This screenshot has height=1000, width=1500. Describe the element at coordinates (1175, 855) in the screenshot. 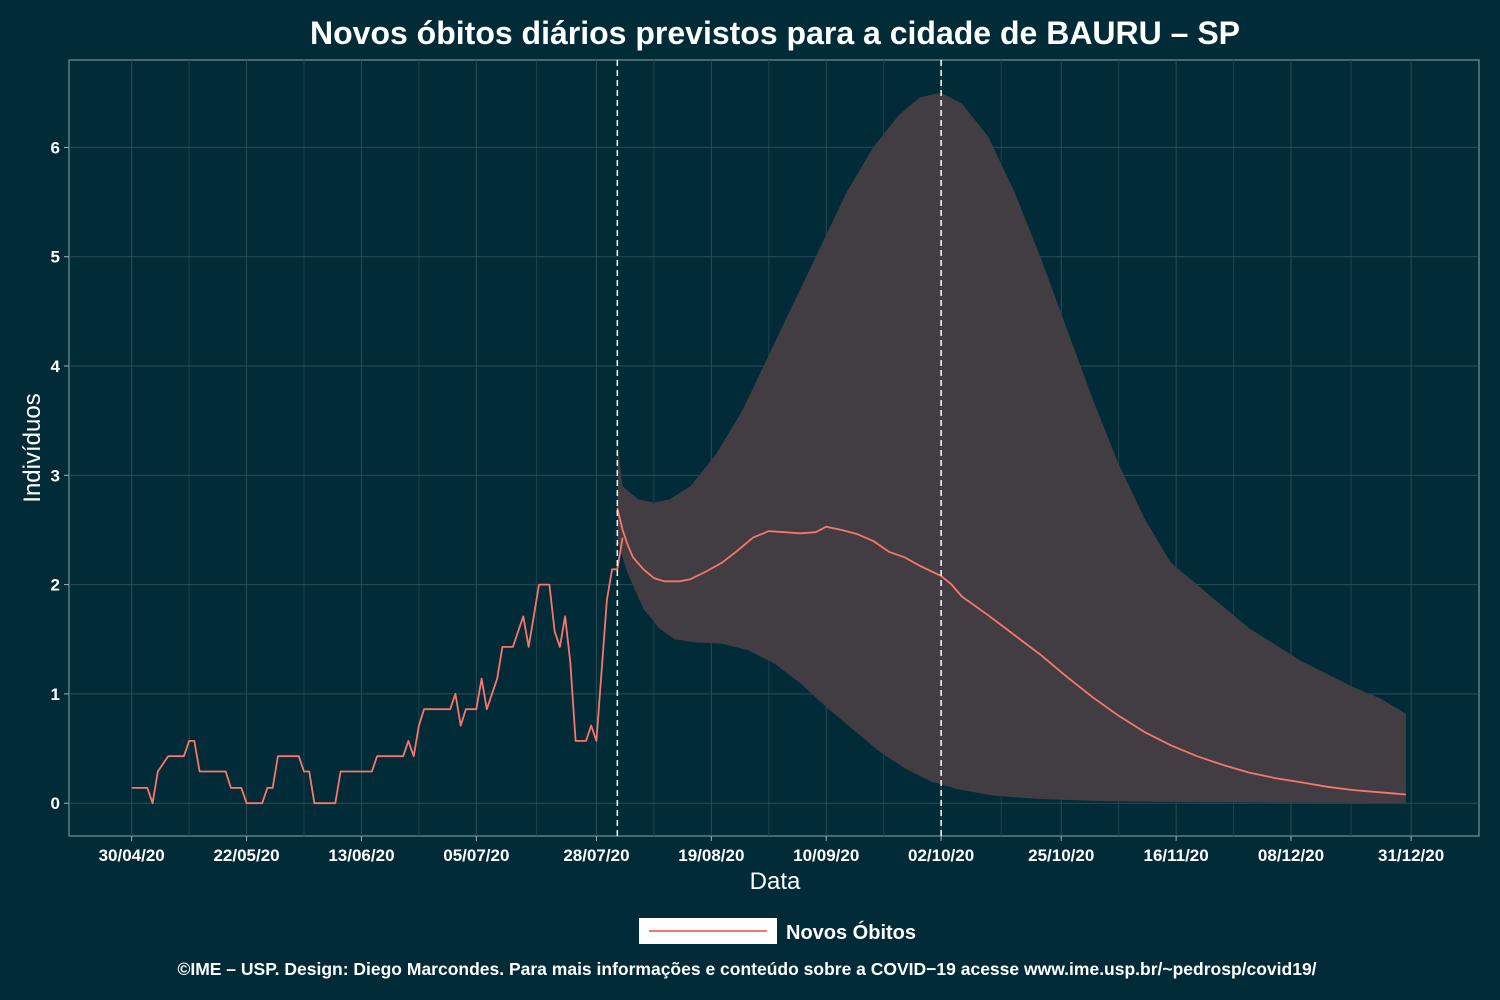

I see `x-tick-label: 16/11/20` at that location.